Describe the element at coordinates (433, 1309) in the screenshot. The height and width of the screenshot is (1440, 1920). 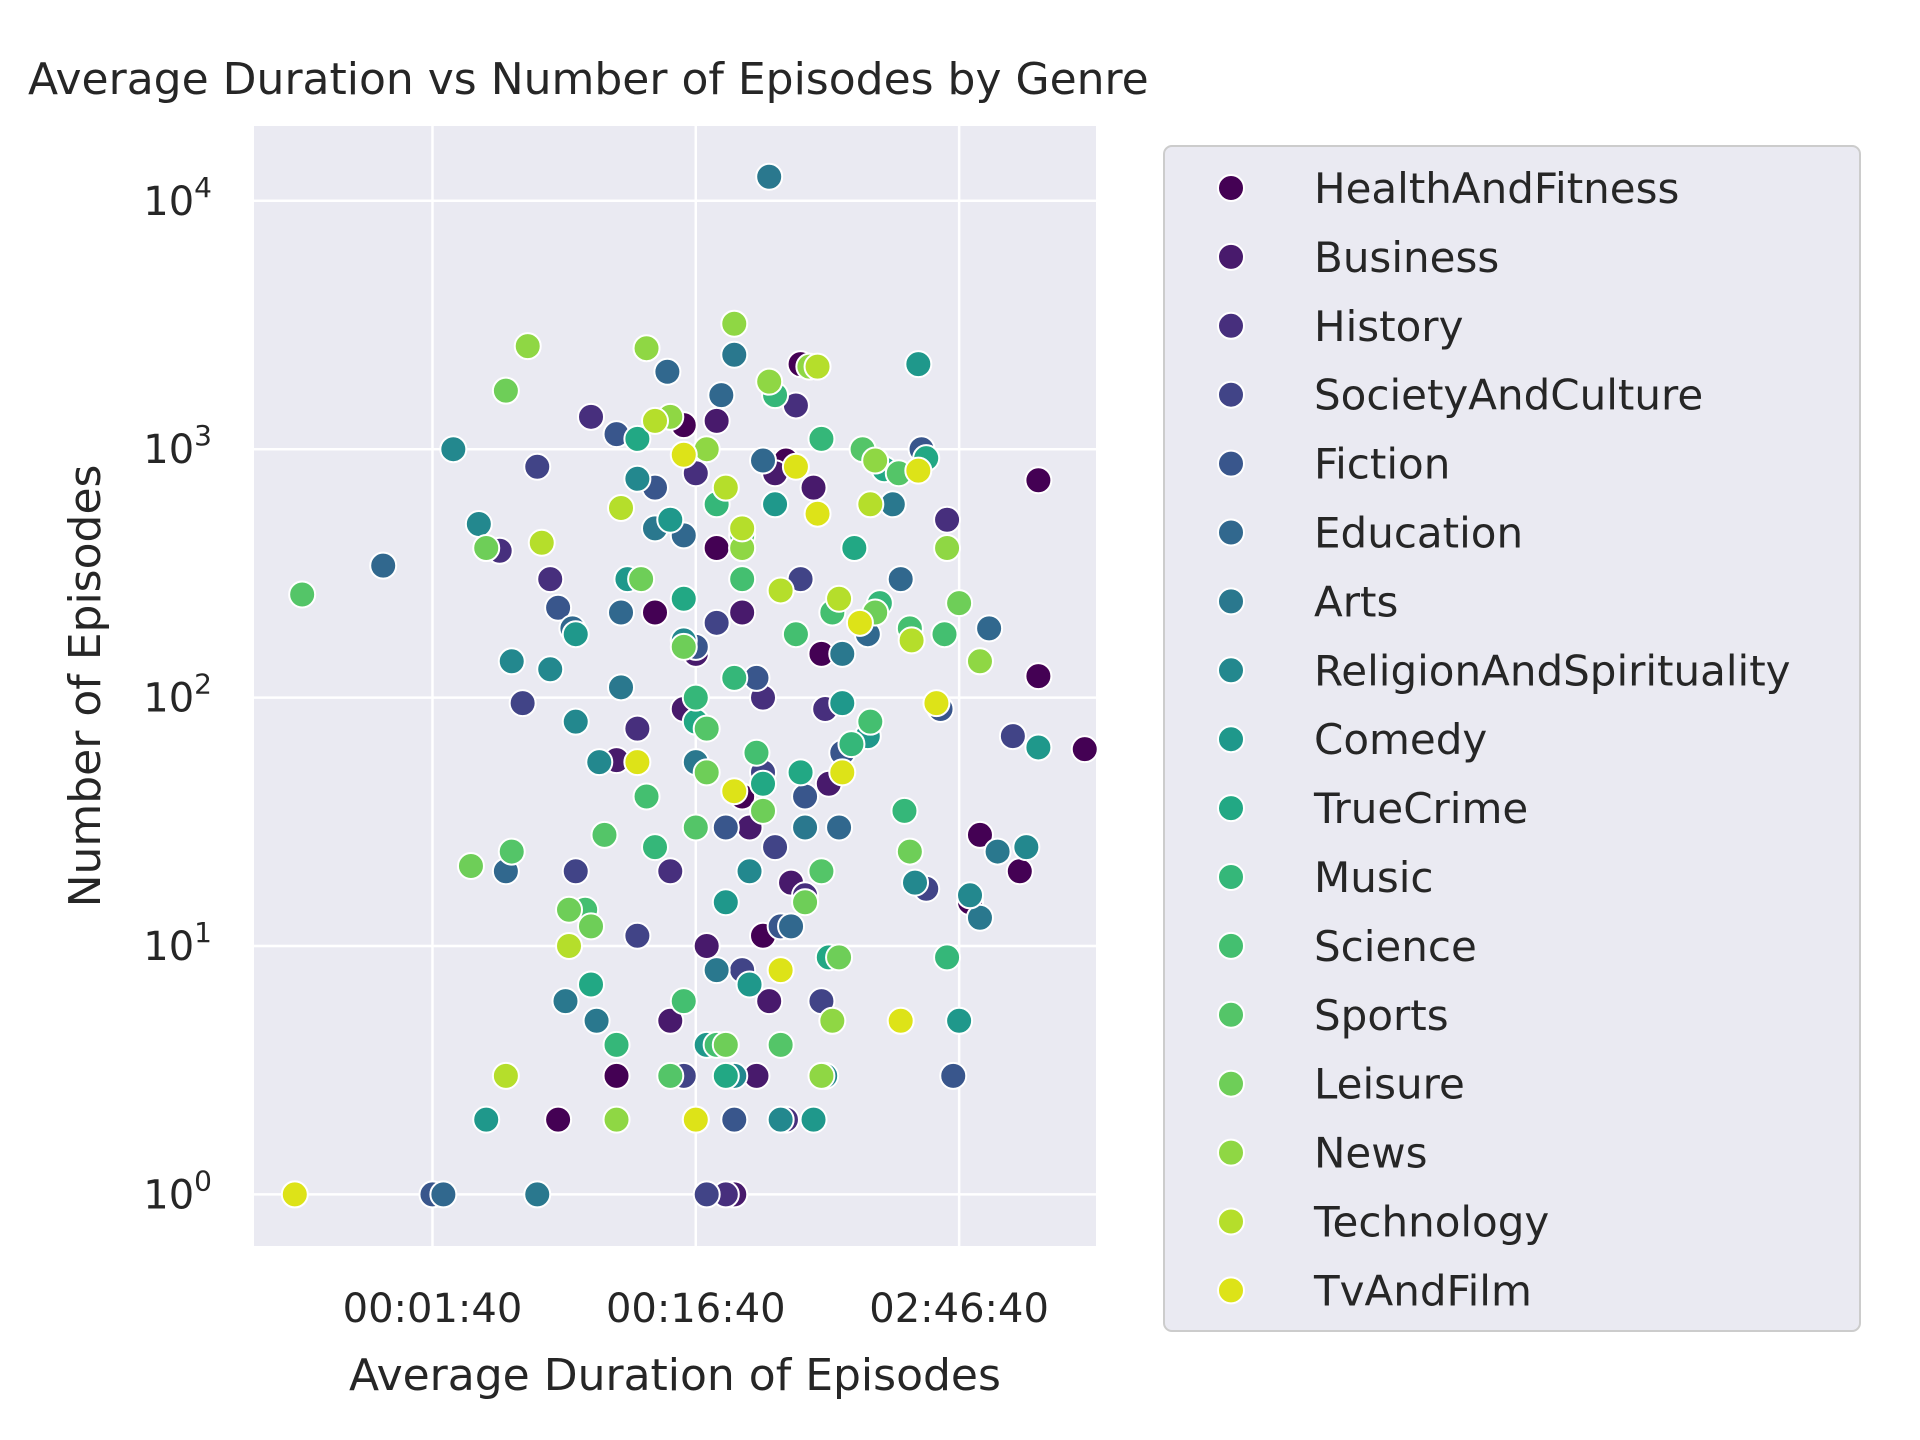
I see `x-tick-label: 00:01:40` at that location.